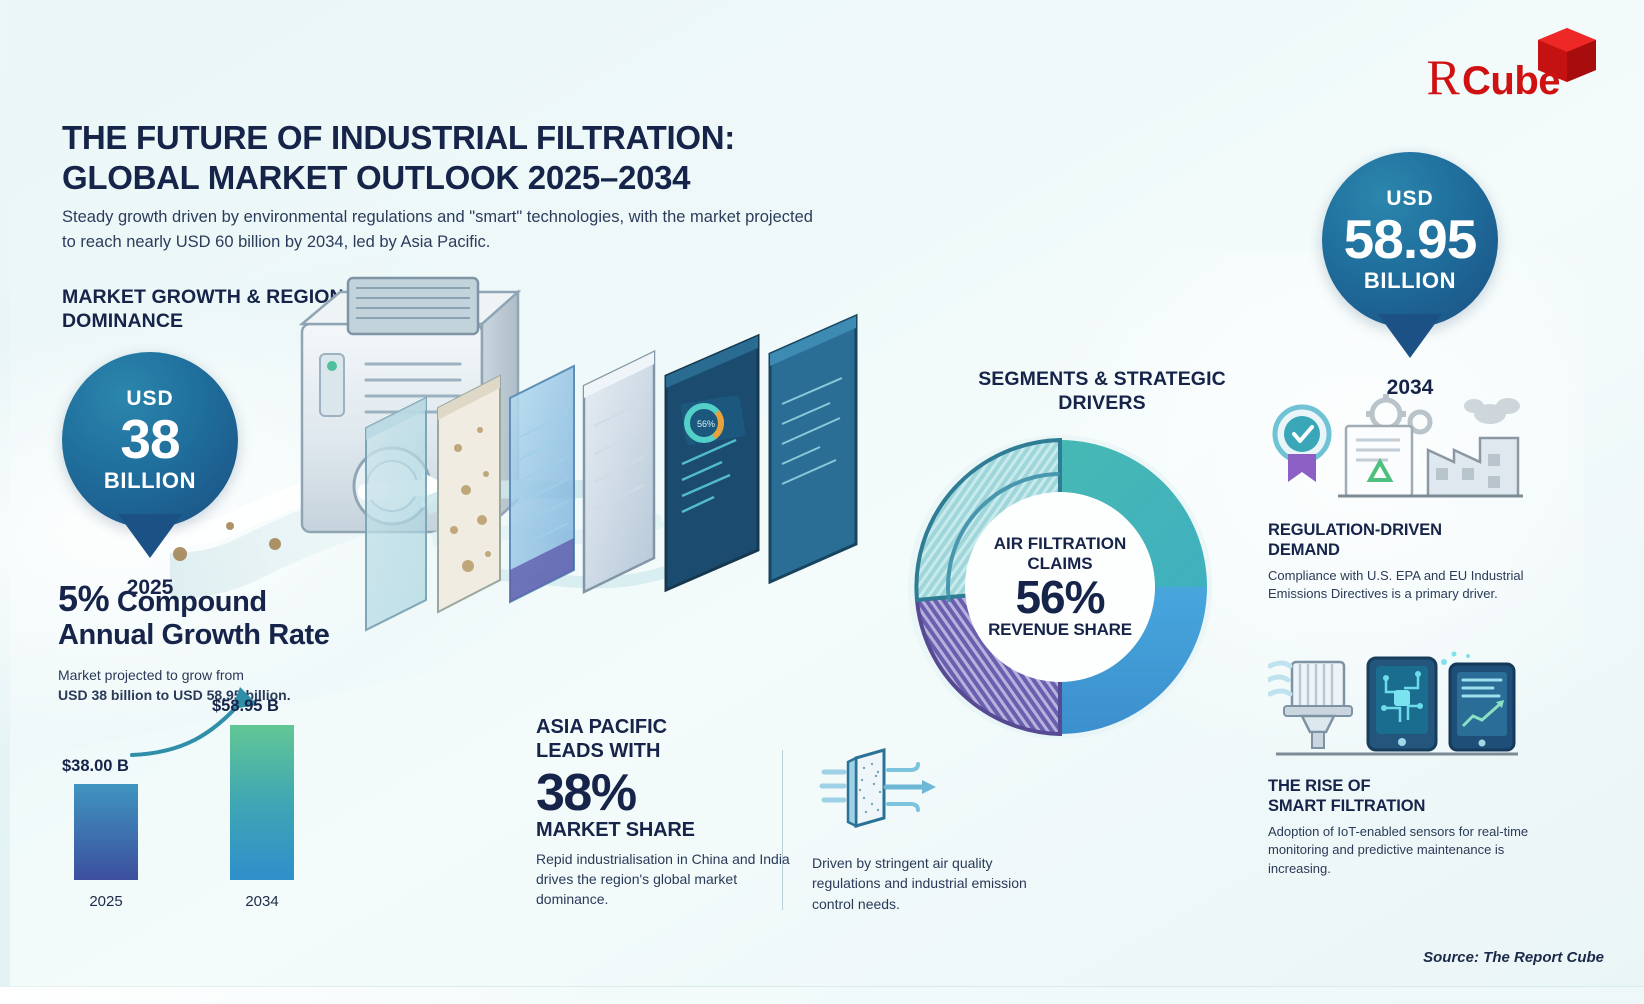 The image size is (1644, 1004). Describe the element at coordinates (822, 995) in the screenshot. I see `bottom-edge-bar` at that location.